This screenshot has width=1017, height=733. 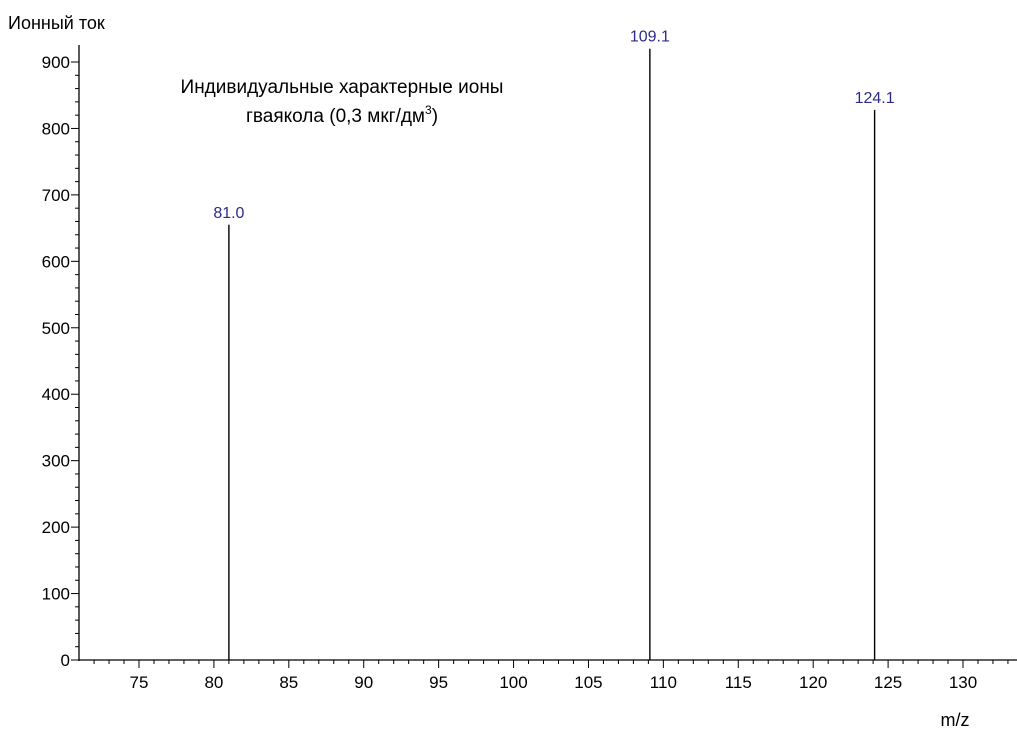 What do you see at coordinates (888, 682) in the screenshot?
I see `x-tick-label: 125` at bounding box center [888, 682].